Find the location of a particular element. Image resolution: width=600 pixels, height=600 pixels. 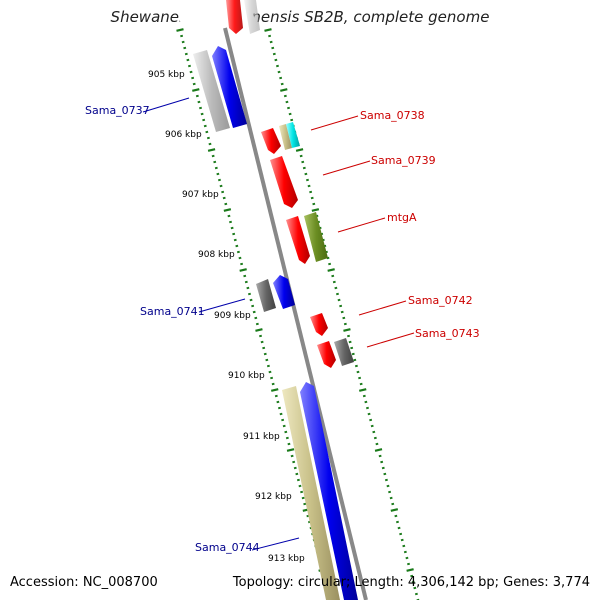

kbp-label: 908 kbp is located at coordinates (216, 255).